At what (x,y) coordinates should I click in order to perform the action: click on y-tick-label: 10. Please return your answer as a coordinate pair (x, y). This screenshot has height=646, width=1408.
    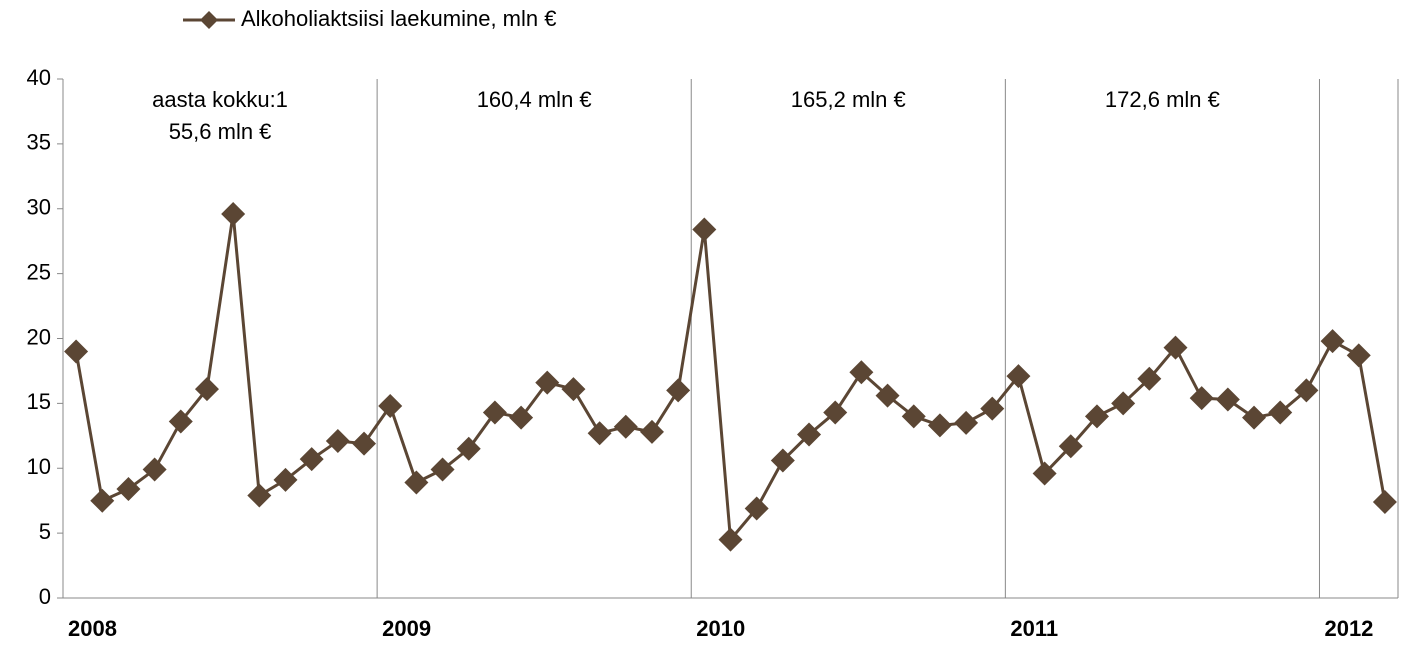
    Looking at the image, I should click on (39, 466).